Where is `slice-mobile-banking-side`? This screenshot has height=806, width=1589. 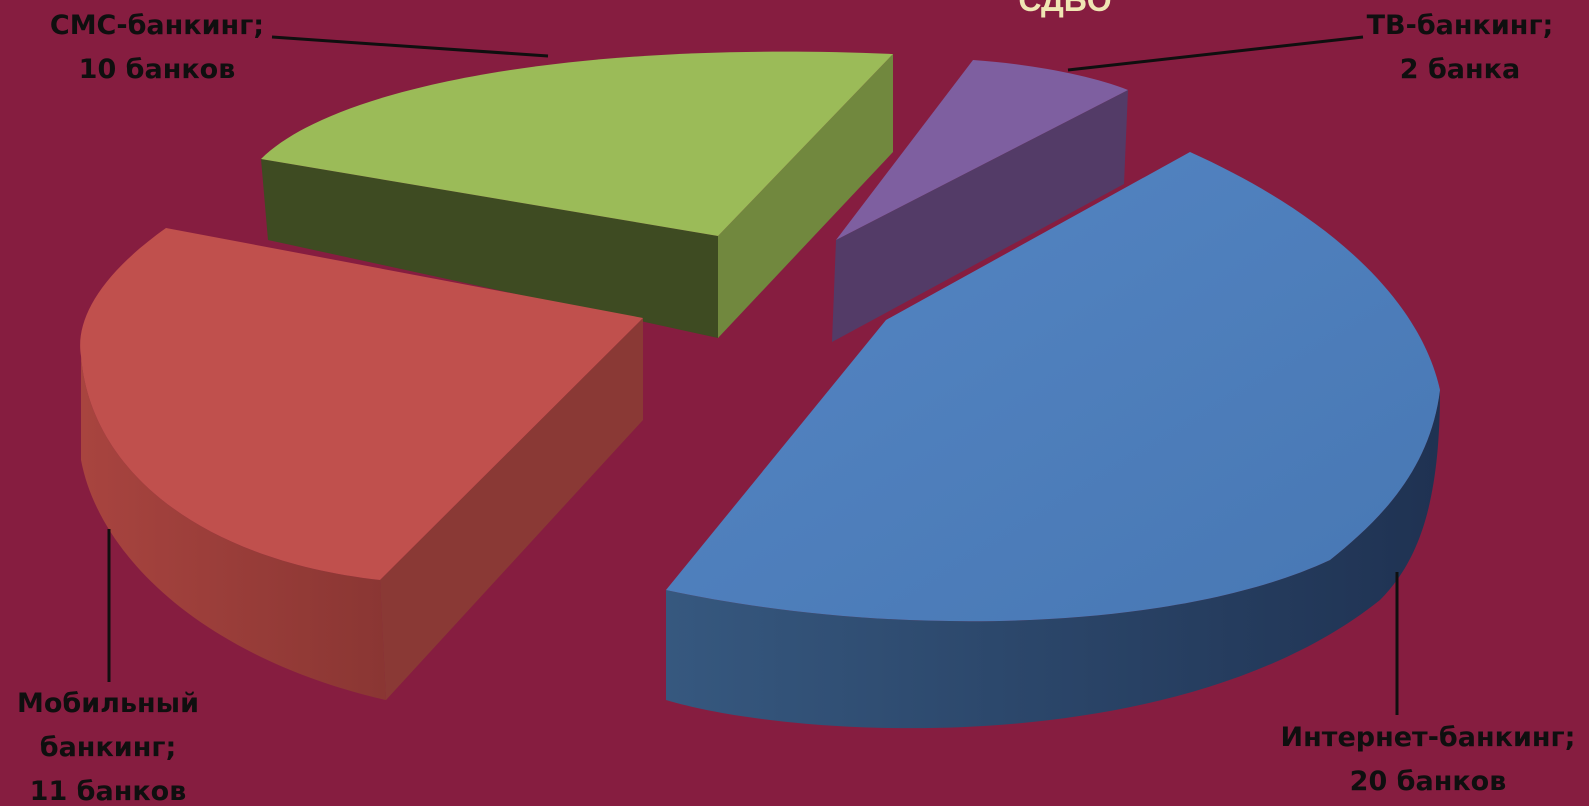
slice-mobile-banking-side is located at coordinates (511, 509).